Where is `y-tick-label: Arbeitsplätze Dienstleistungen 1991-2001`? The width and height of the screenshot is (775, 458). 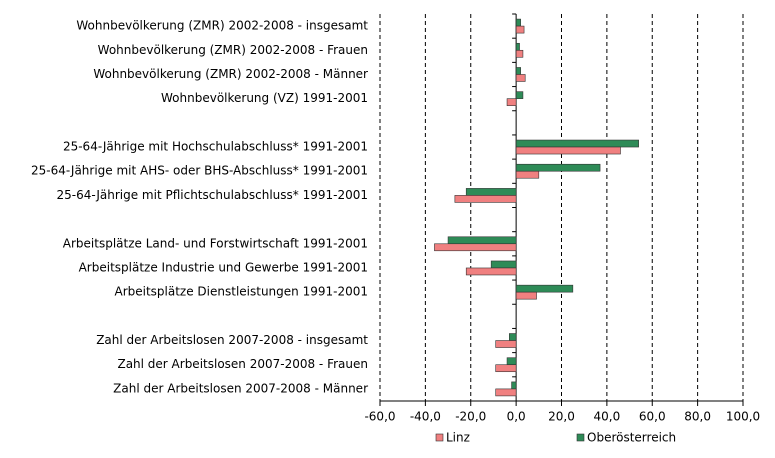
y-tick-label: Arbeitsplätze Dienstleistungen 1991-2001 is located at coordinates (241, 292).